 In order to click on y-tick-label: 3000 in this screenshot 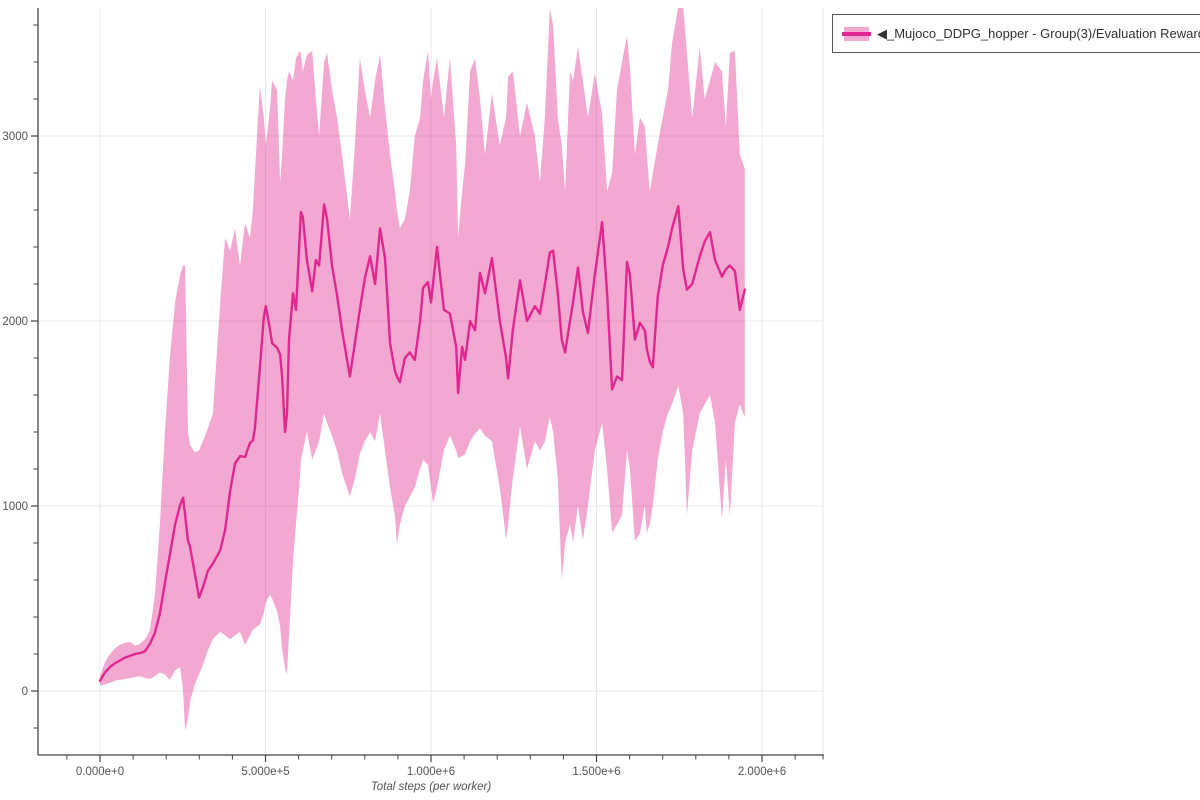, I will do `click(15, 137)`.